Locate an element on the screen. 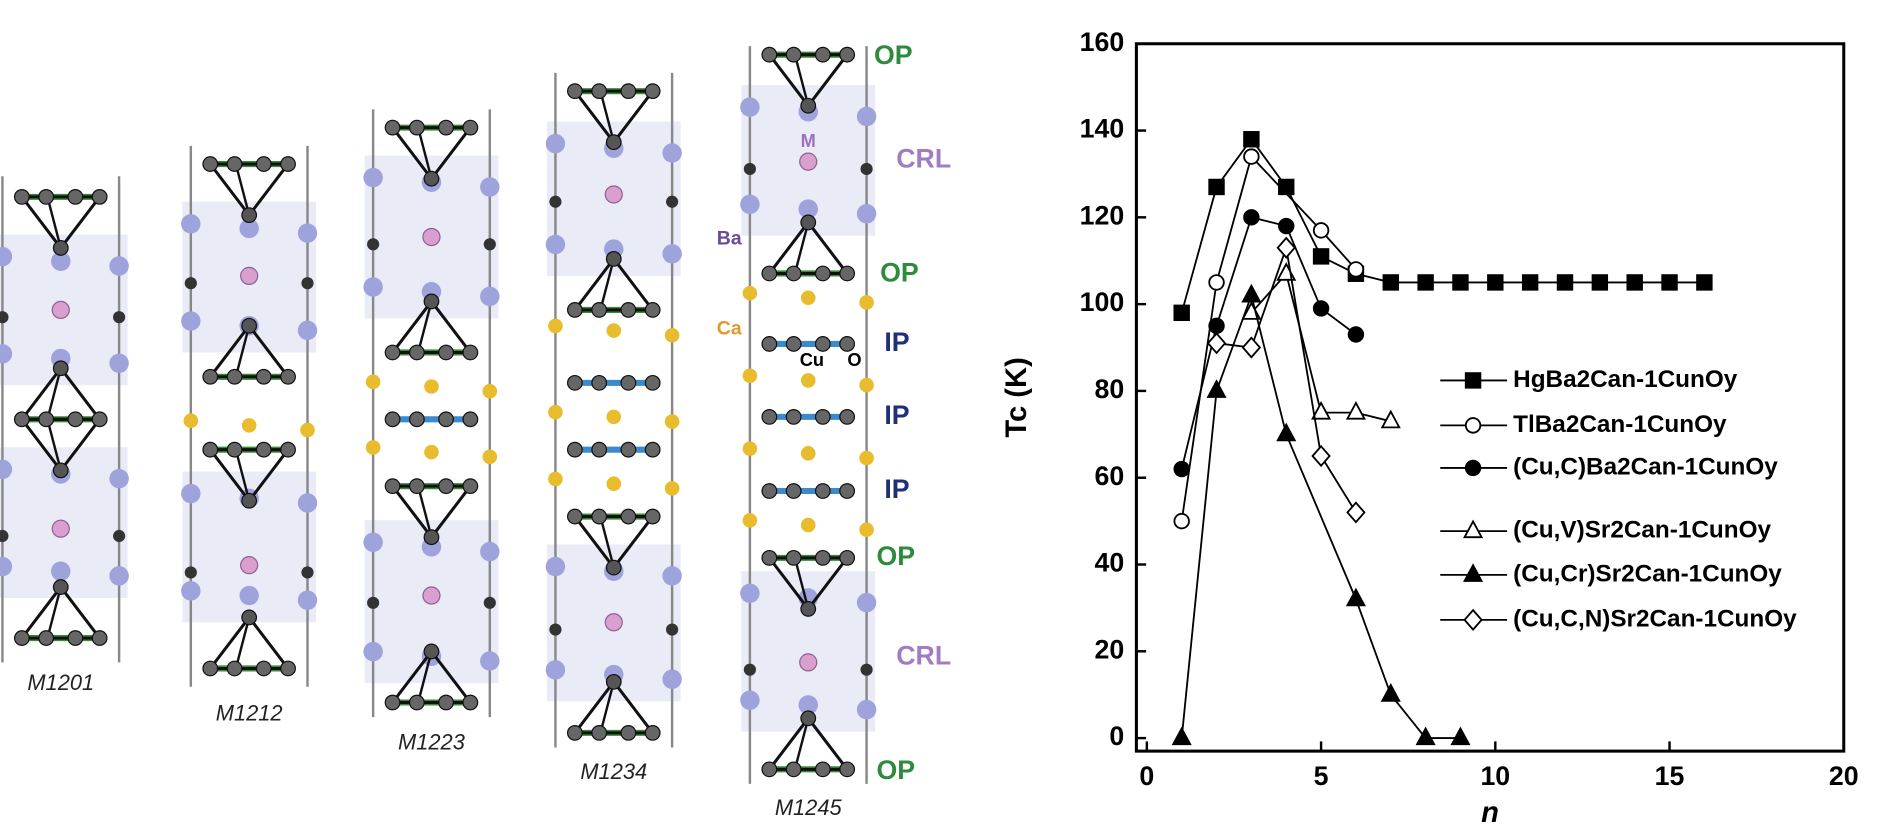 The width and height of the screenshot is (1879, 829). x-tick-label: 10 is located at coordinates (1495, 776).